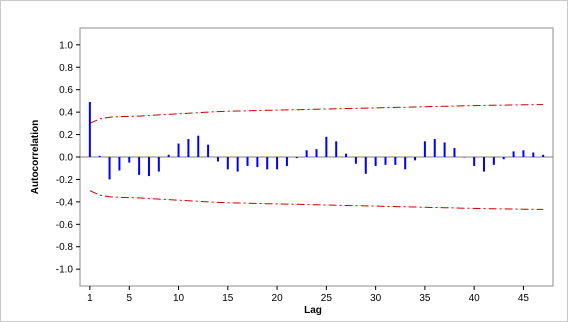  Describe the element at coordinates (66, 90) in the screenshot. I see `y-tick-label: 0.6` at that location.